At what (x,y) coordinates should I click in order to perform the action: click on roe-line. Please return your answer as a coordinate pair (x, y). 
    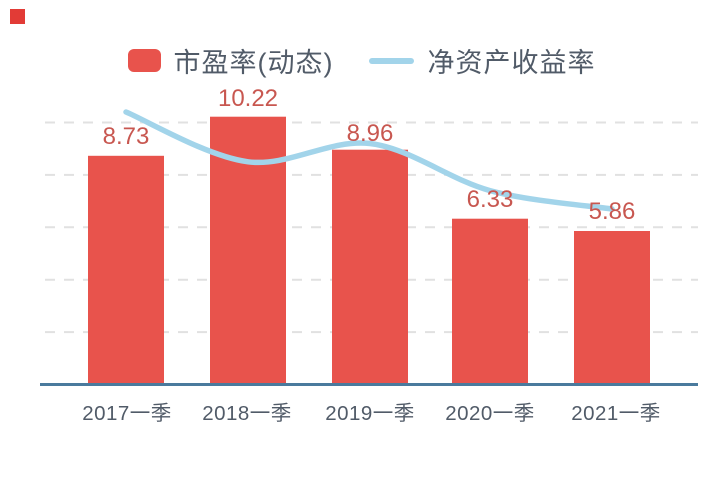
    Looking at the image, I should click on (369, 160).